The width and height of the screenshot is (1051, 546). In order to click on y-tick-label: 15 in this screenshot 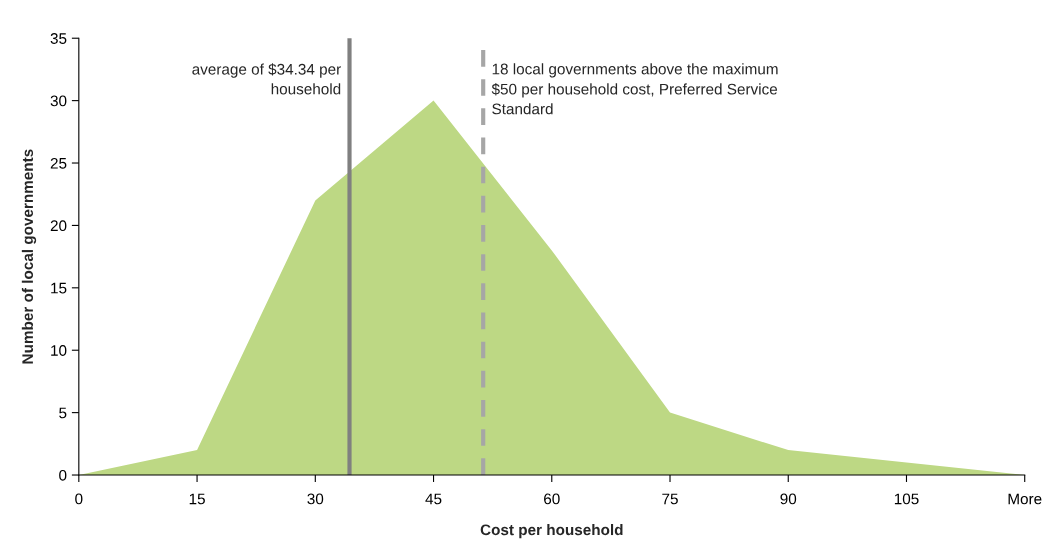, I will do `click(59, 288)`.